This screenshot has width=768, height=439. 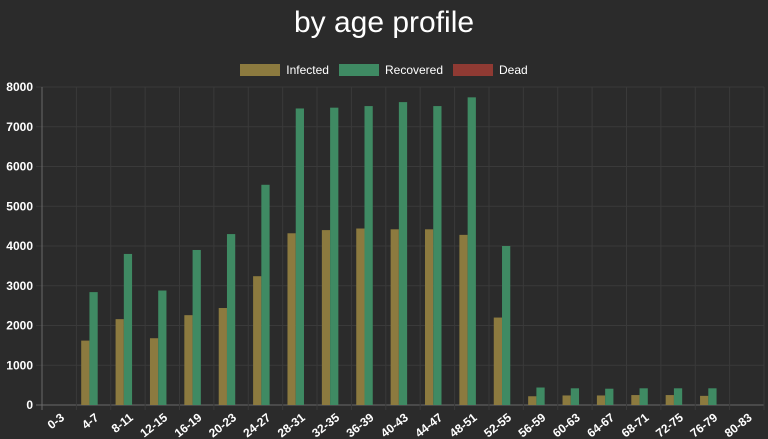 What do you see at coordinates (19, 365) in the screenshot?
I see `y-tick-label: 1000` at bounding box center [19, 365].